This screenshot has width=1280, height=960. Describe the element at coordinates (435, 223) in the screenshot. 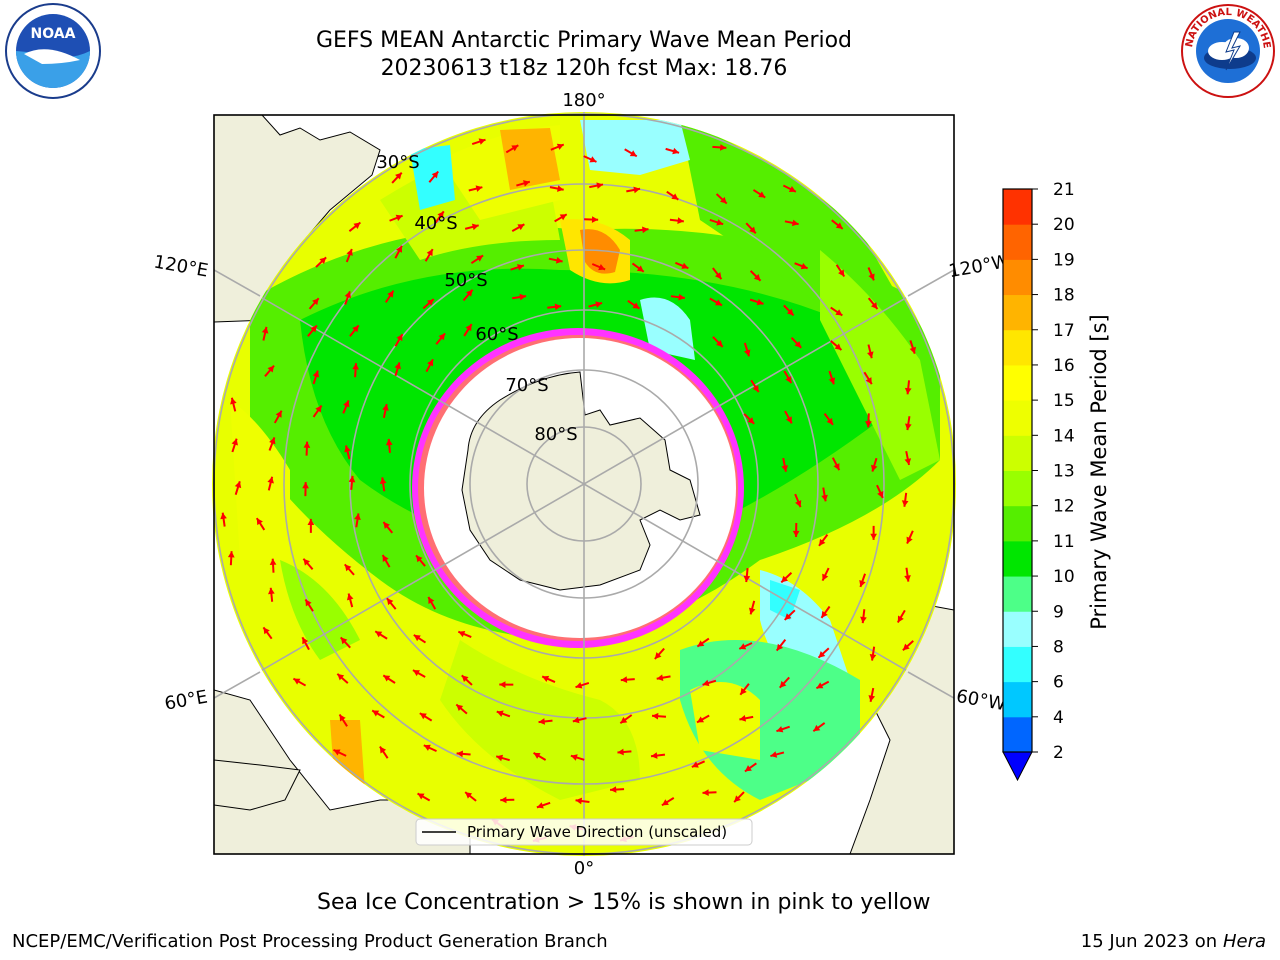

I see `lat-label-40s: 40°S` at that location.